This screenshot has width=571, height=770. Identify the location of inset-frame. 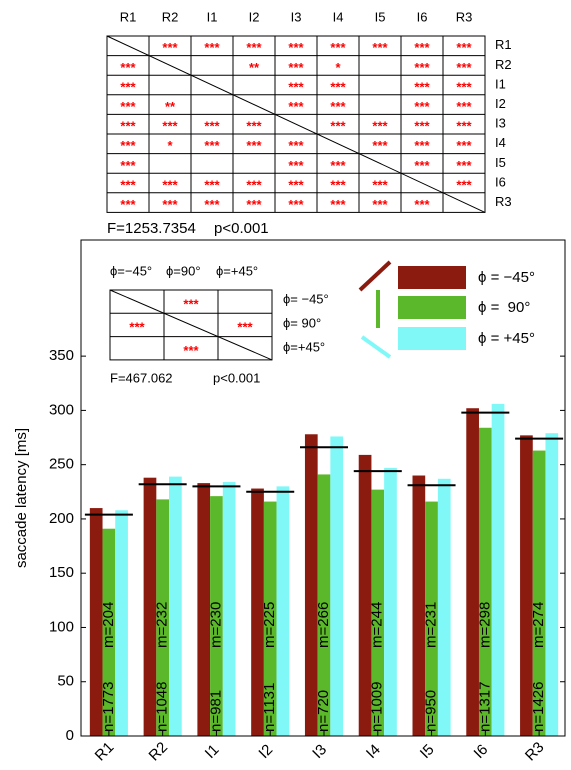
(191, 325).